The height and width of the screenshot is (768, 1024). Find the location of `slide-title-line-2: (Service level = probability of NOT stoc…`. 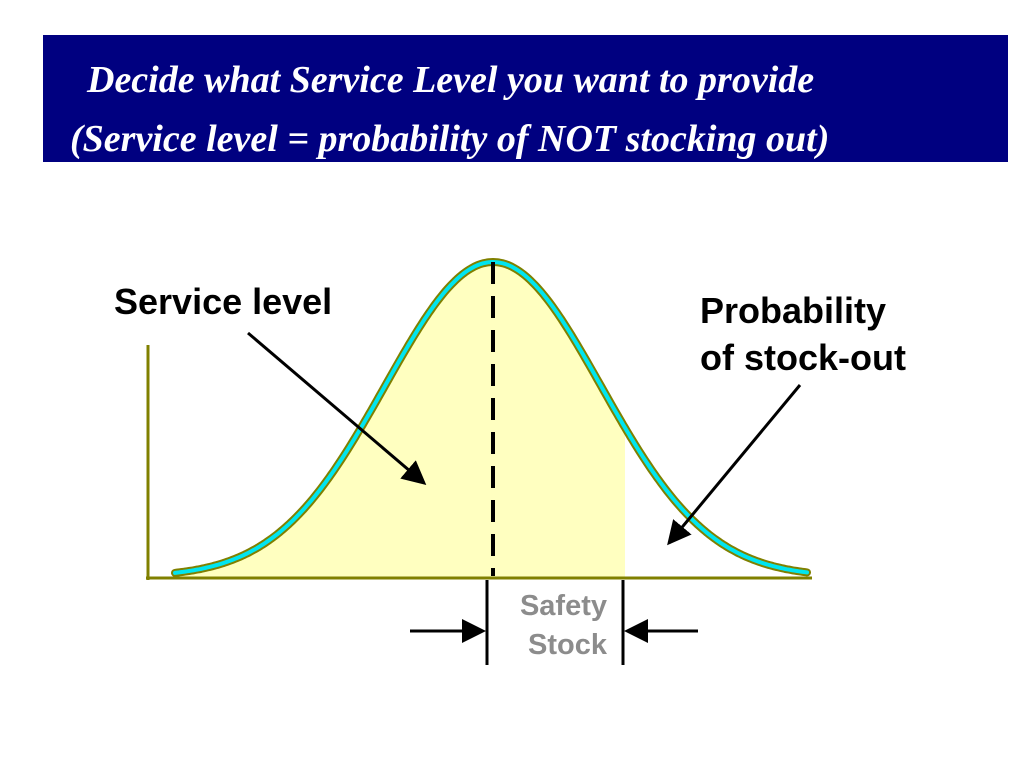

slide-title-line-2: (Service level = probability of NOT stoc… is located at coordinates (450, 139).